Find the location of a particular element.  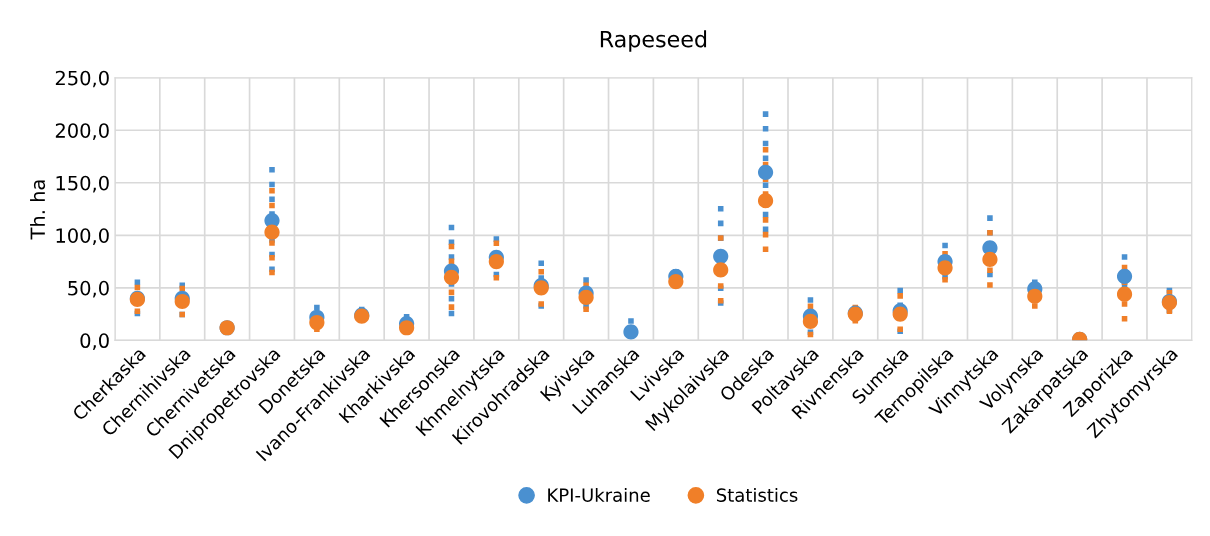

y-tick-label: 150,0 is located at coordinates (82, 184).